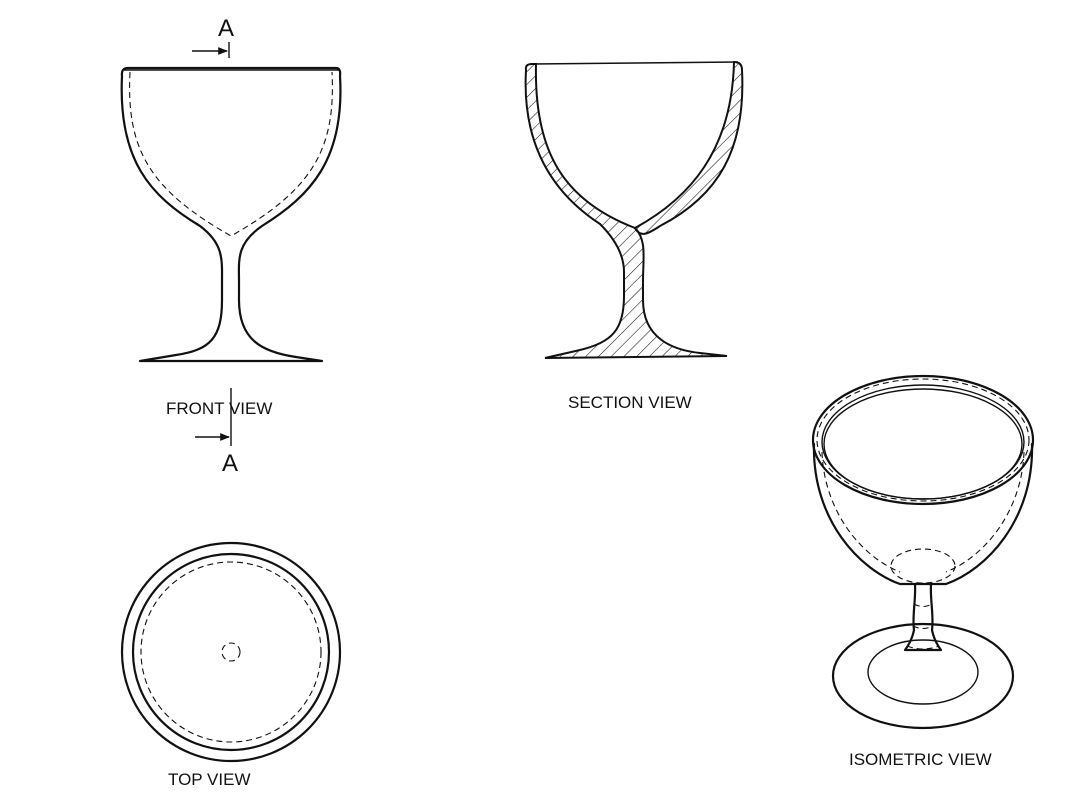 This screenshot has width=1082, height=803. Describe the element at coordinates (209, 779) in the screenshot. I see `top-view-label: TOP VIEW` at that location.